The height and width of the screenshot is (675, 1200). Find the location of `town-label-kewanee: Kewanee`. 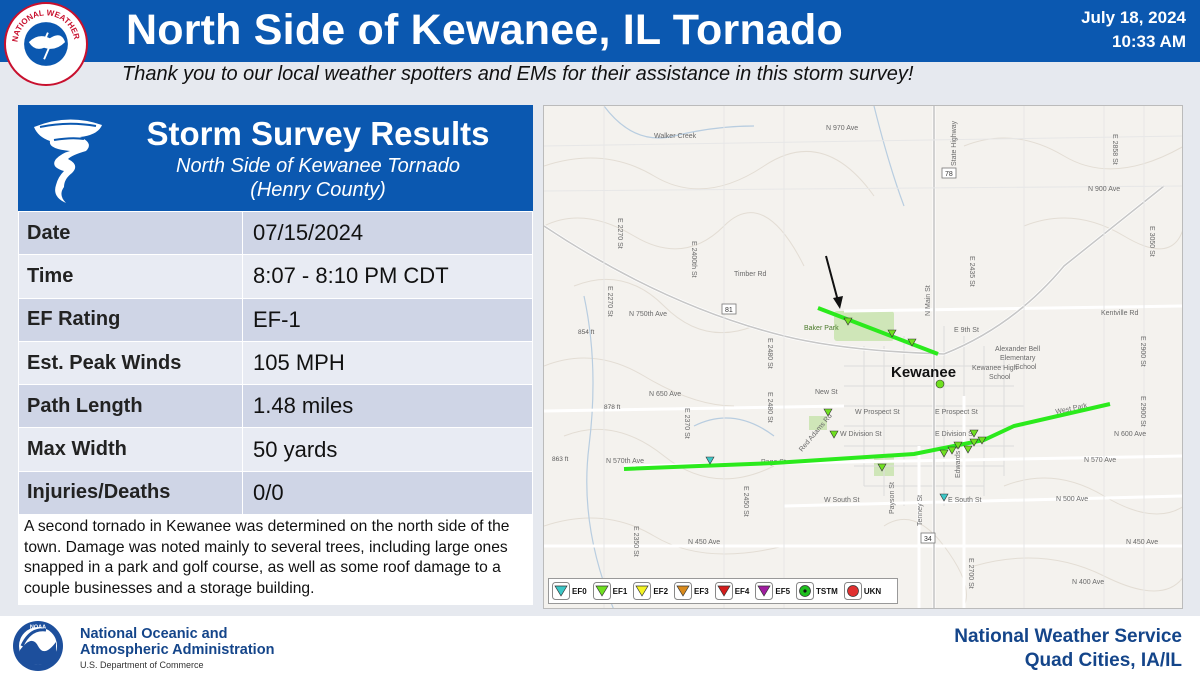

town-label-kewanee: Kewanee is located at coordinates (923, 372).